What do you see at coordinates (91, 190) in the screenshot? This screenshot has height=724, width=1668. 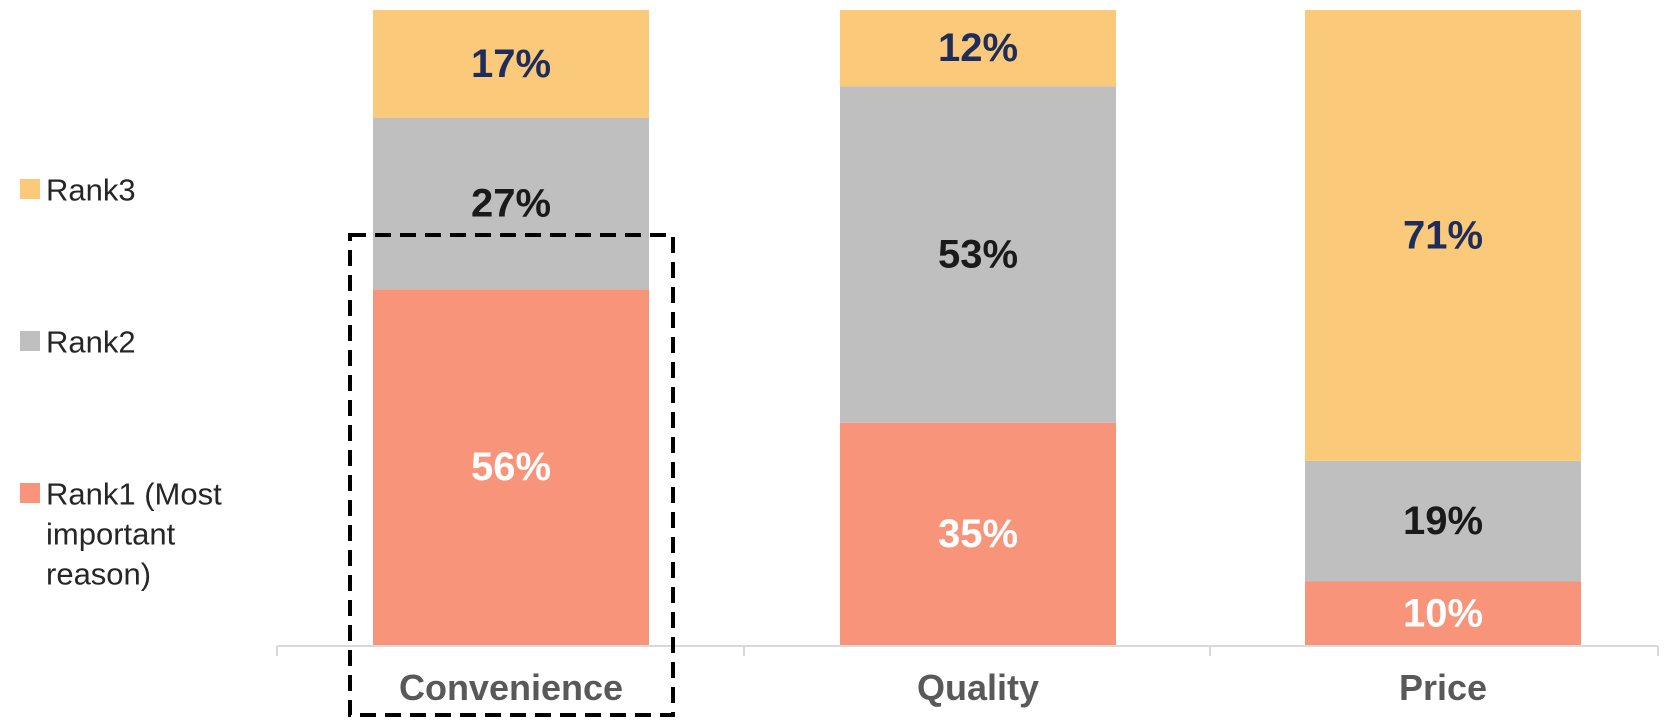 I see `legend-label-rank3: Rank3` at bounding box center [91, 190].